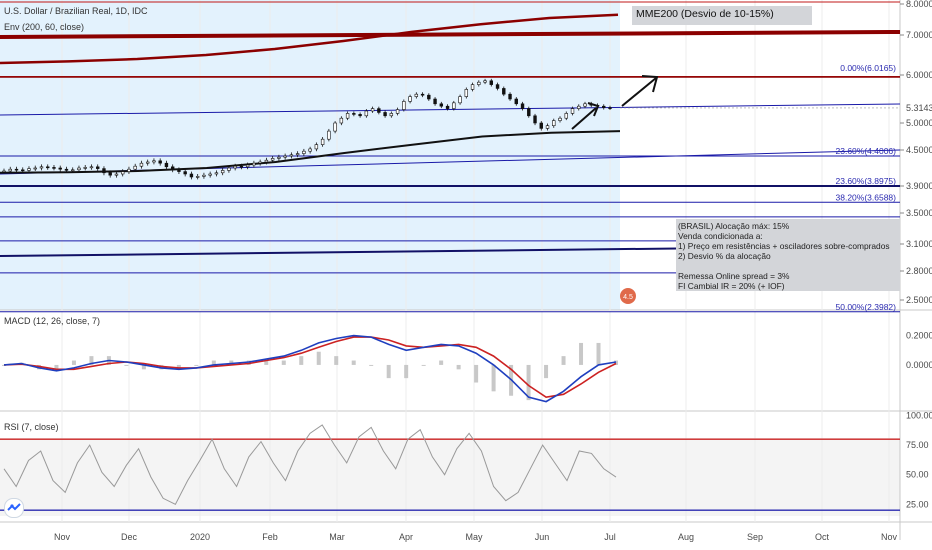 Image resolution: width=932 pixels, height=550 pixels. What do you see at coordinates (686, 537) in the screenshot?
I see `x-tick-label: Aug` at bounding box center [686, 537].